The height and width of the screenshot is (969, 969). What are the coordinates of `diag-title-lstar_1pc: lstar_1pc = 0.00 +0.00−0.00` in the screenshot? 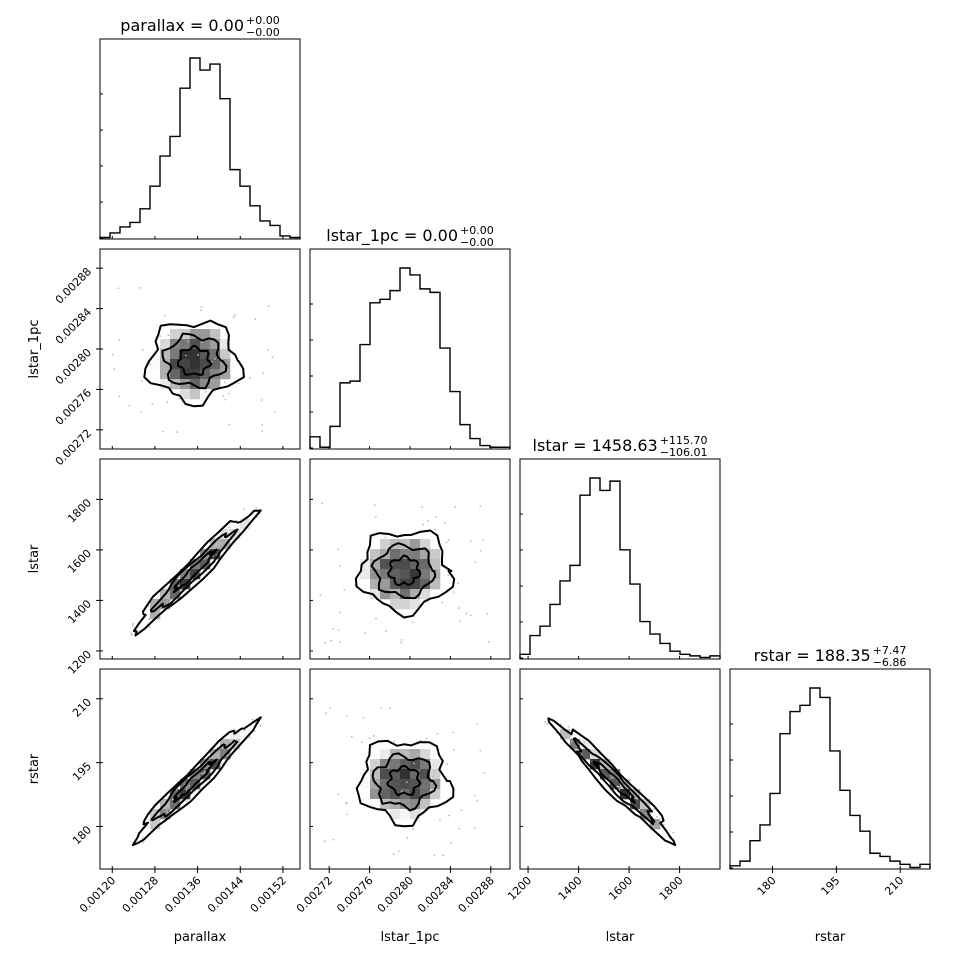 It's located at (410, 236).